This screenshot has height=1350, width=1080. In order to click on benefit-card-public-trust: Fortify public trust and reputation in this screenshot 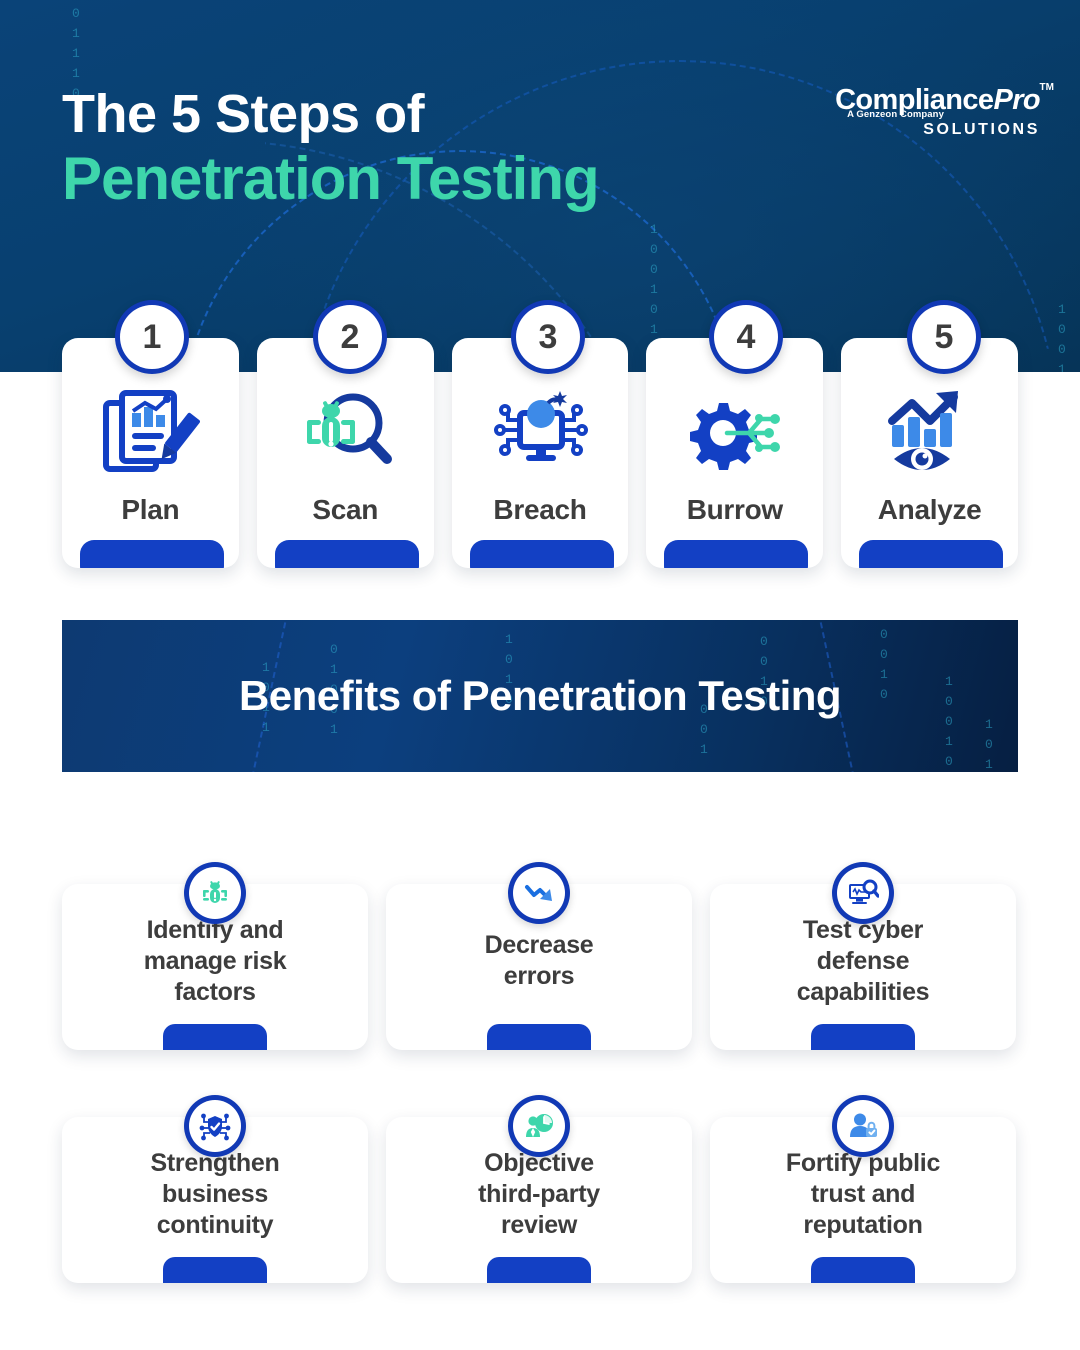, I will do `click(863, 1200)`.